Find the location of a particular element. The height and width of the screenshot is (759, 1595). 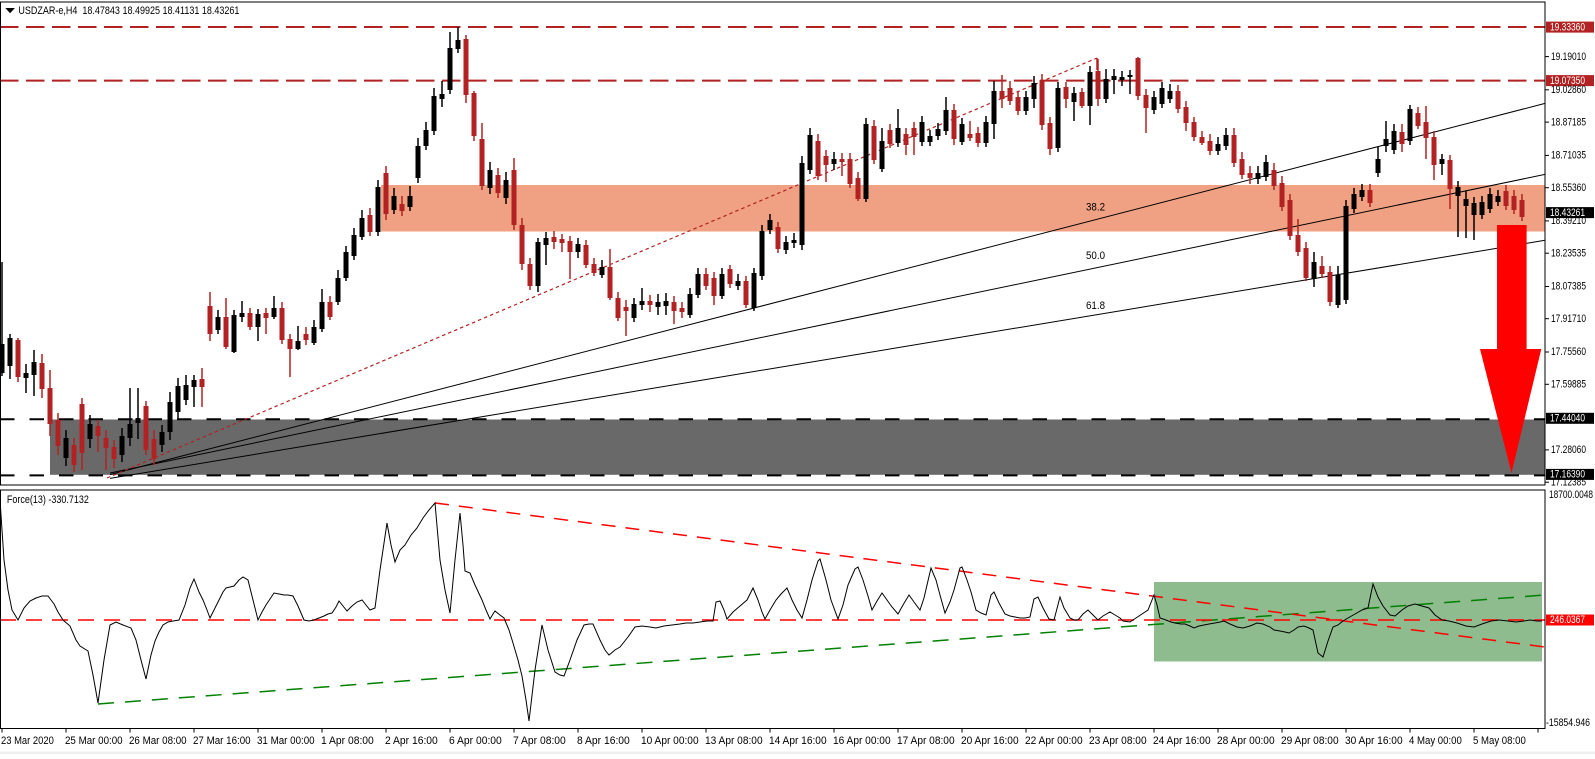

svg-text: 50.0 is located at coordinates (1095, 256).